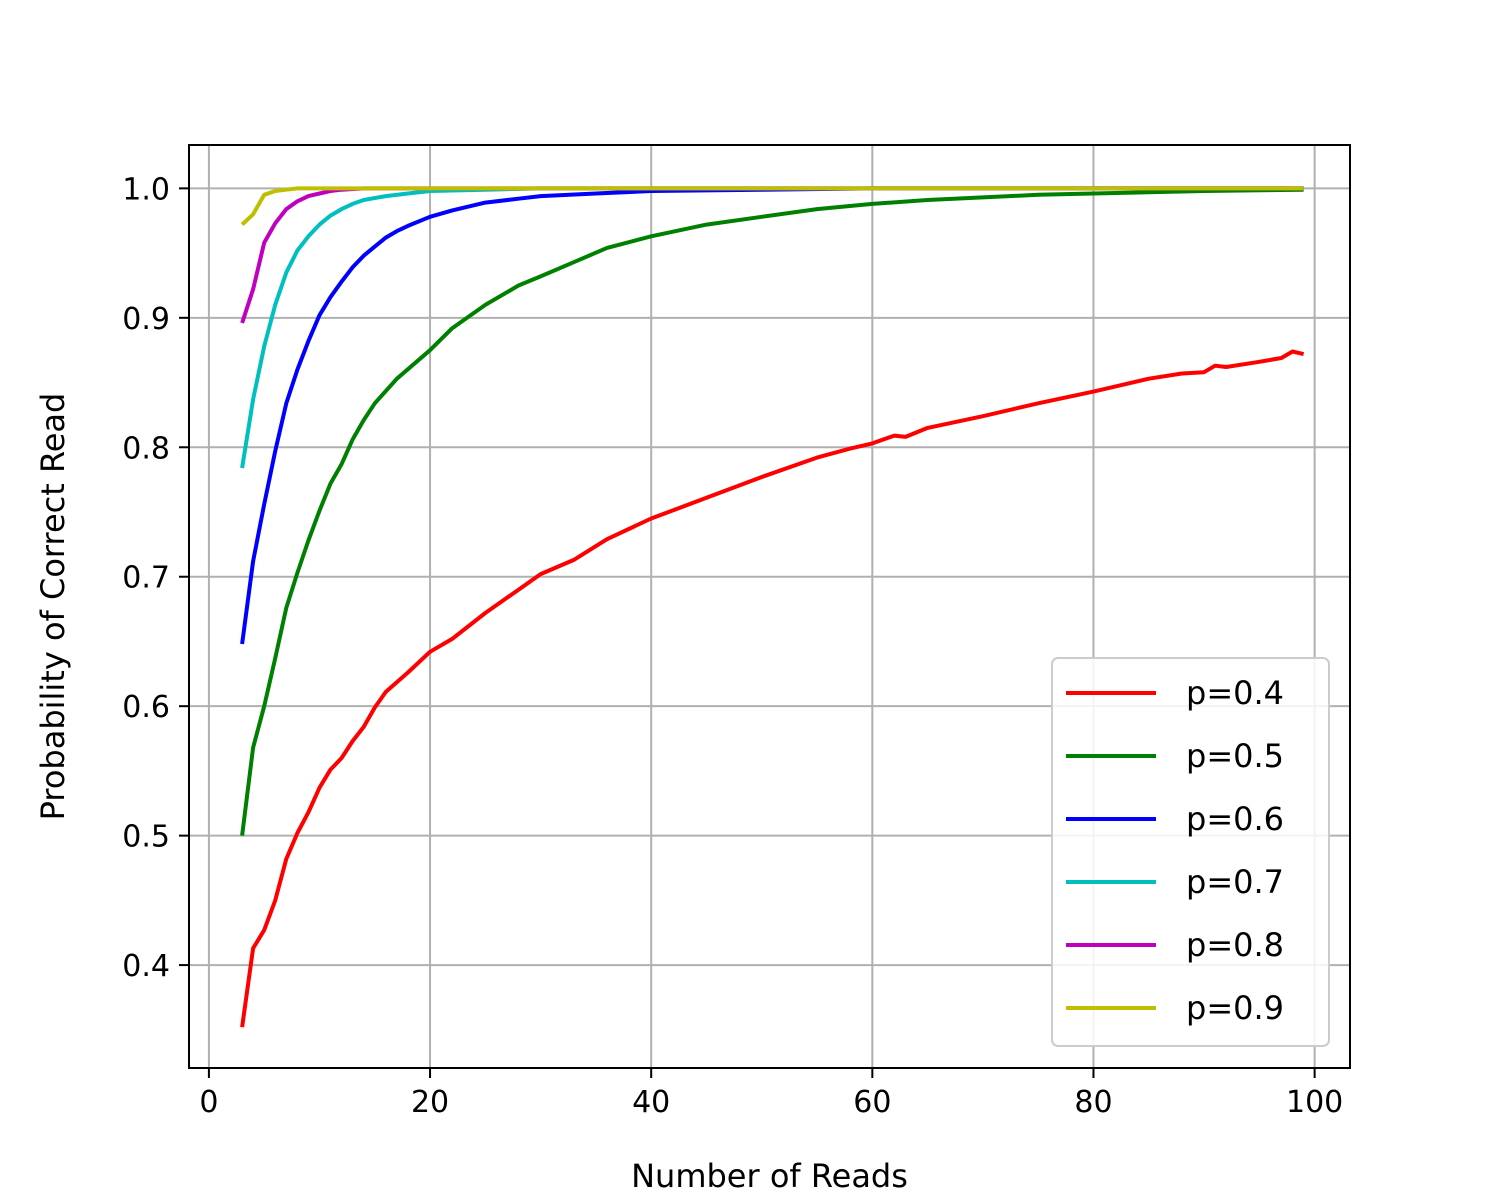 The width and height of the screenshot is (1500, 1200). I want to click on x-tick-label: 40, so click(651, 1102).